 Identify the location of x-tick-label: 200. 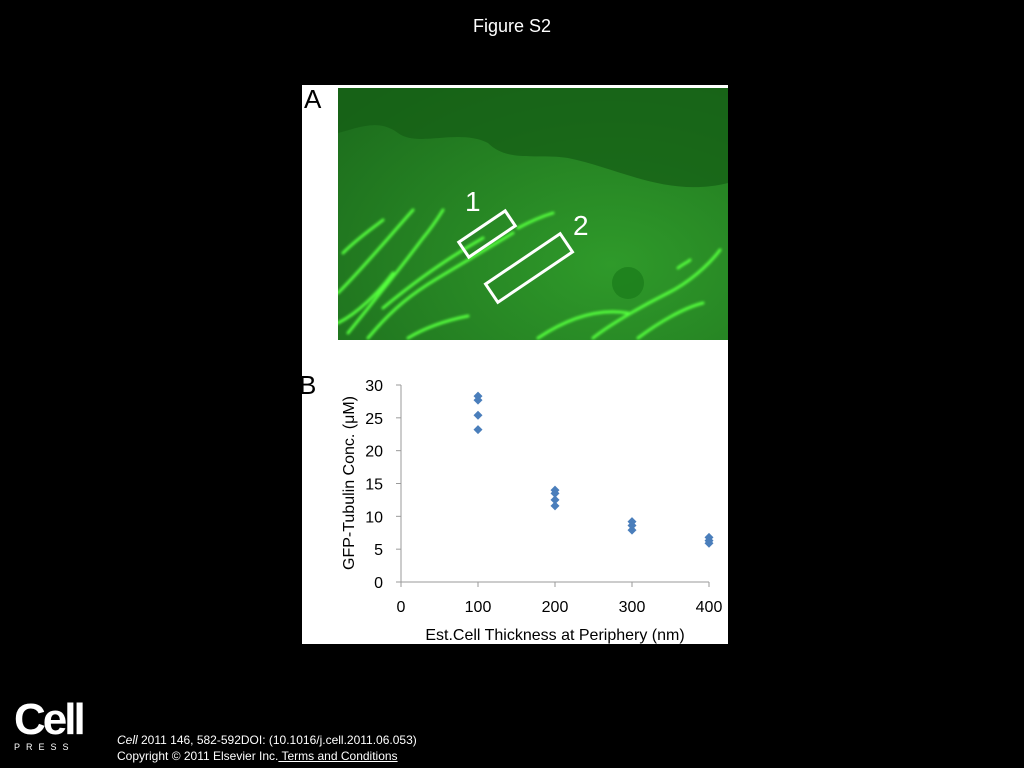
(555, 607).